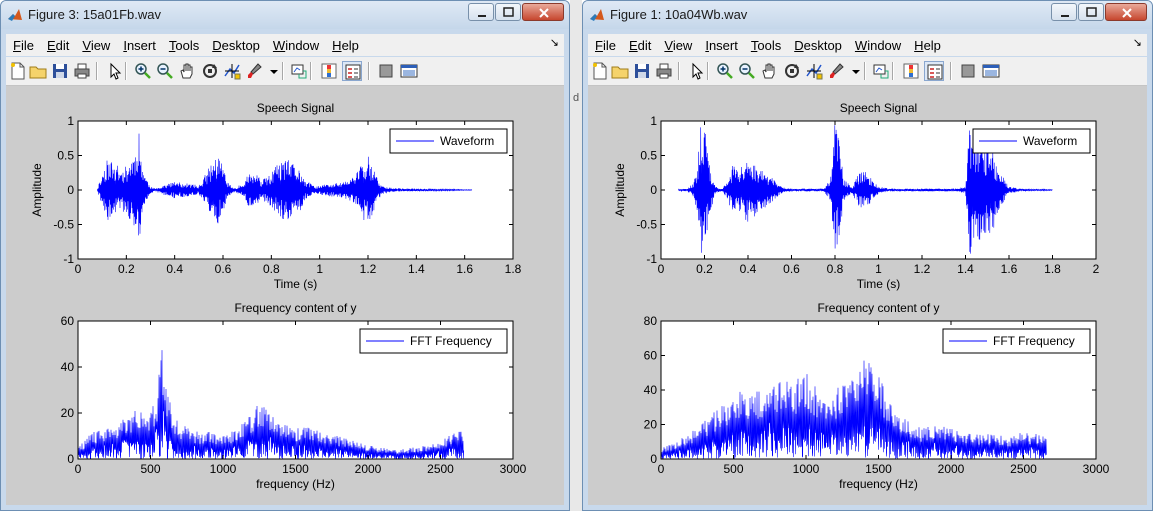 Image resolution: width=1153 pixels, height=511 pixels. What do you see at coordinates (271, 269) in the screenshot?
I see `x-tick-label: 0.8` at bounding box center [271, 269].